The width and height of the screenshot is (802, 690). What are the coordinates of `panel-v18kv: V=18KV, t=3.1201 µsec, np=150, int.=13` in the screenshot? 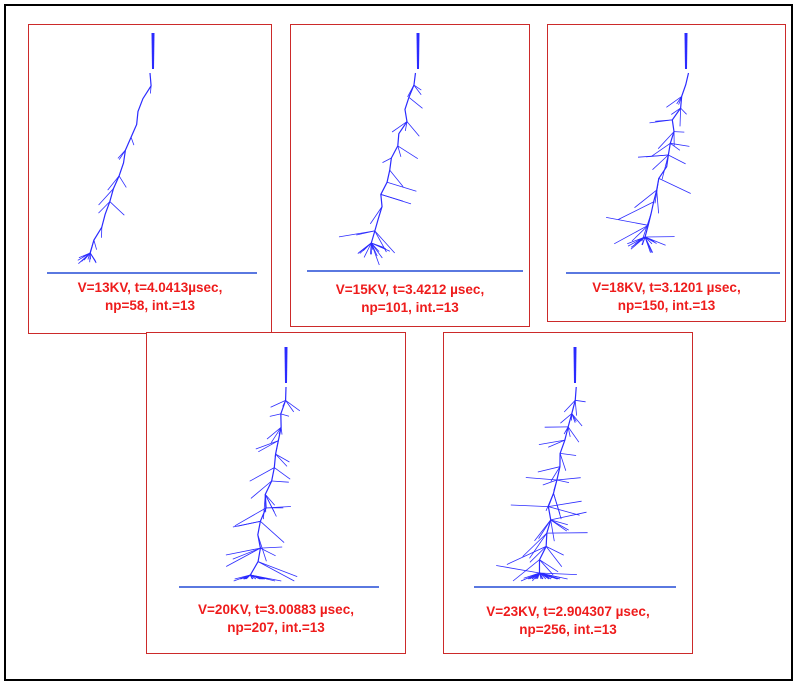 It's located at (666, 173).